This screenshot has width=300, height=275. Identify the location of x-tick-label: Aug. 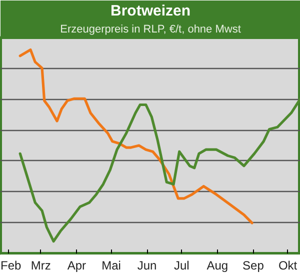
(217, 265).